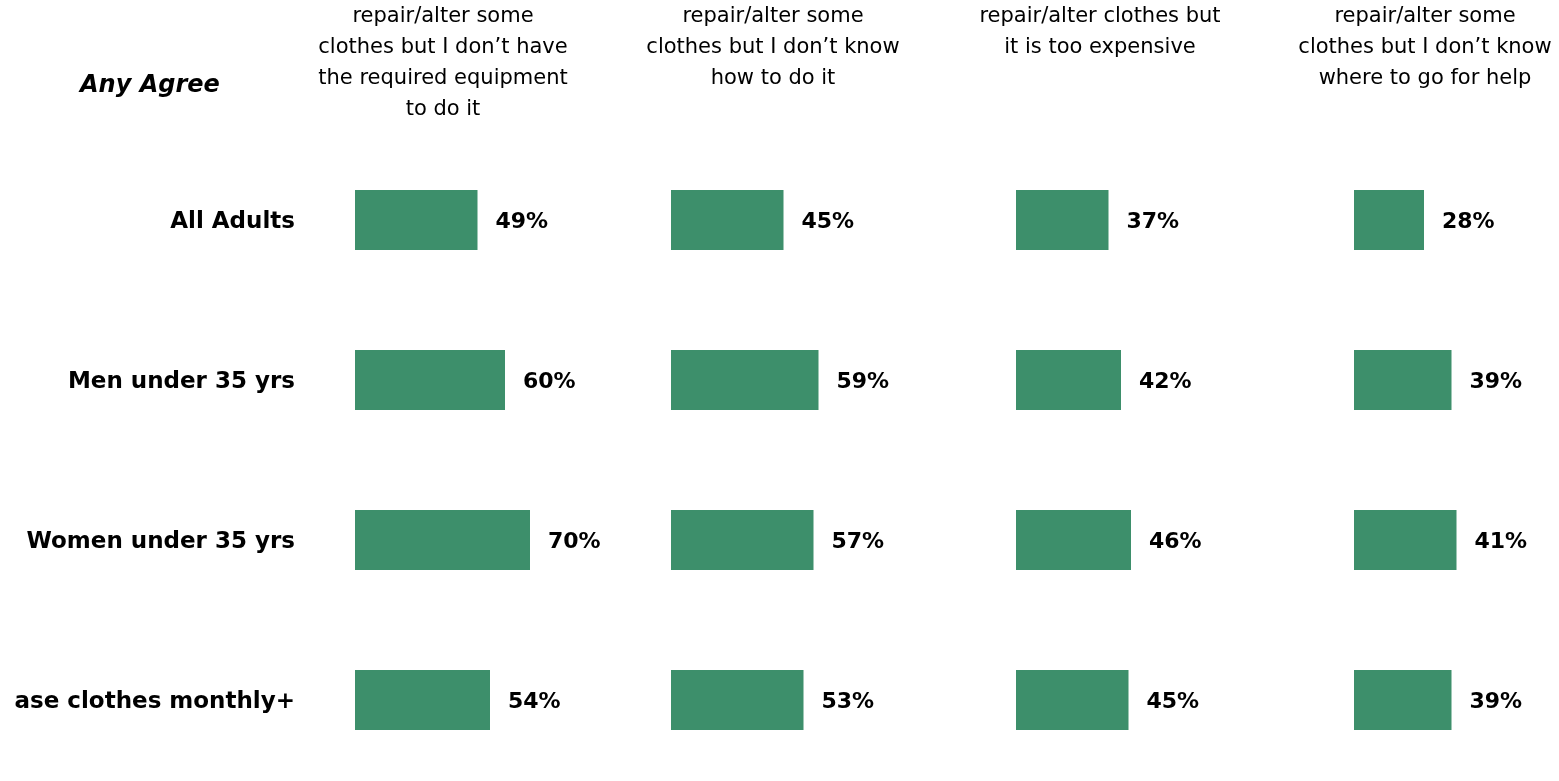  What do you see at coordinates (154, 700) in the screenshot?
I see `y-tick-label: ase clothes monthly+` at bounding box center [154, 700].